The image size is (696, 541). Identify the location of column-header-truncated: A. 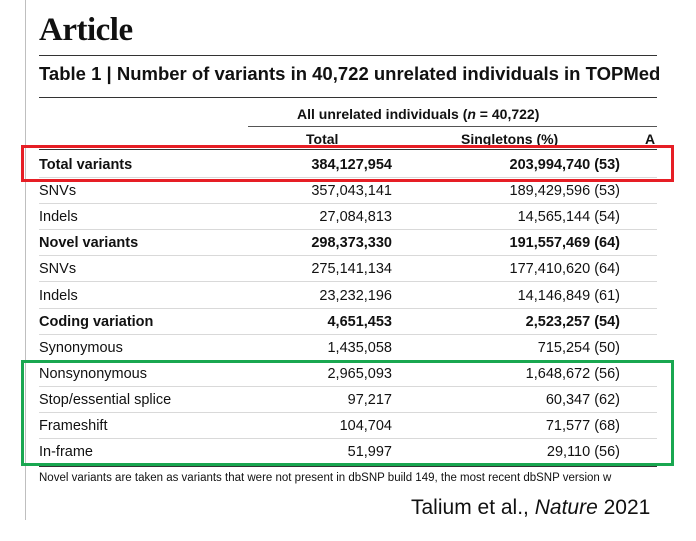
(650, 139).